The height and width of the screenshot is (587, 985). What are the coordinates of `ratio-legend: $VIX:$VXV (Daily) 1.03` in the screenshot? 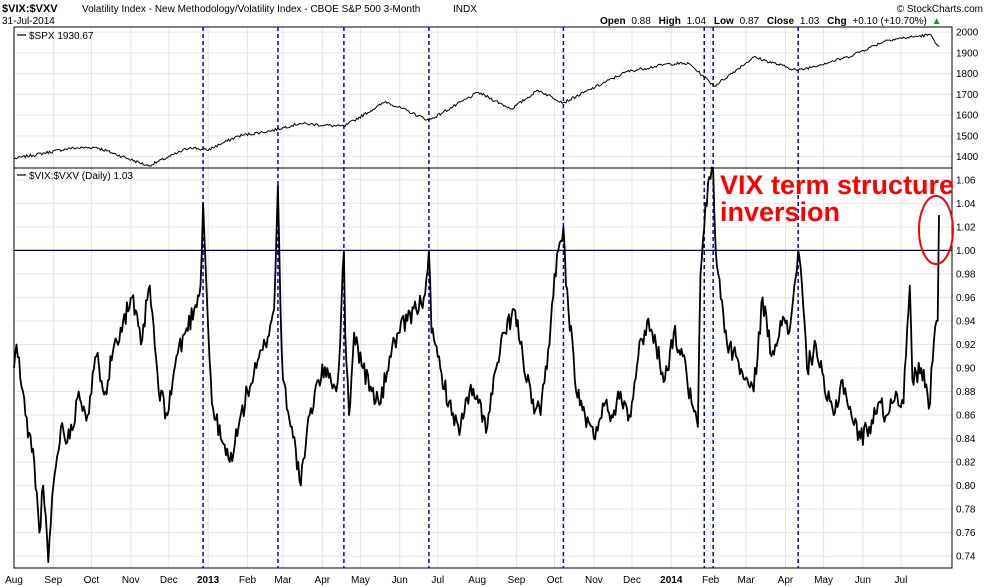 It's located at (75, 176).